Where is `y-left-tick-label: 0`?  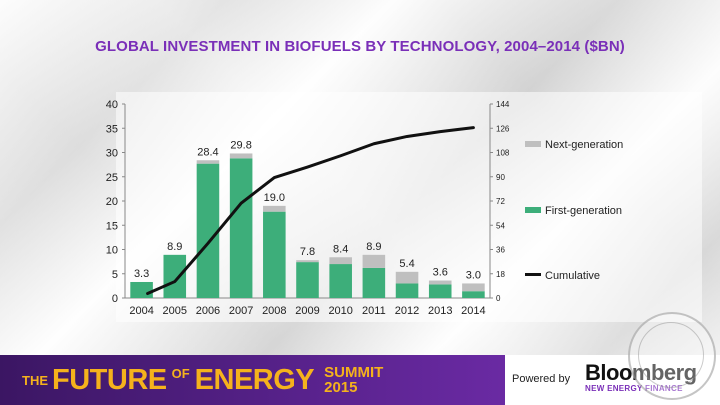
y-left-tick-label: 0 is located at coordinates (115, 299).